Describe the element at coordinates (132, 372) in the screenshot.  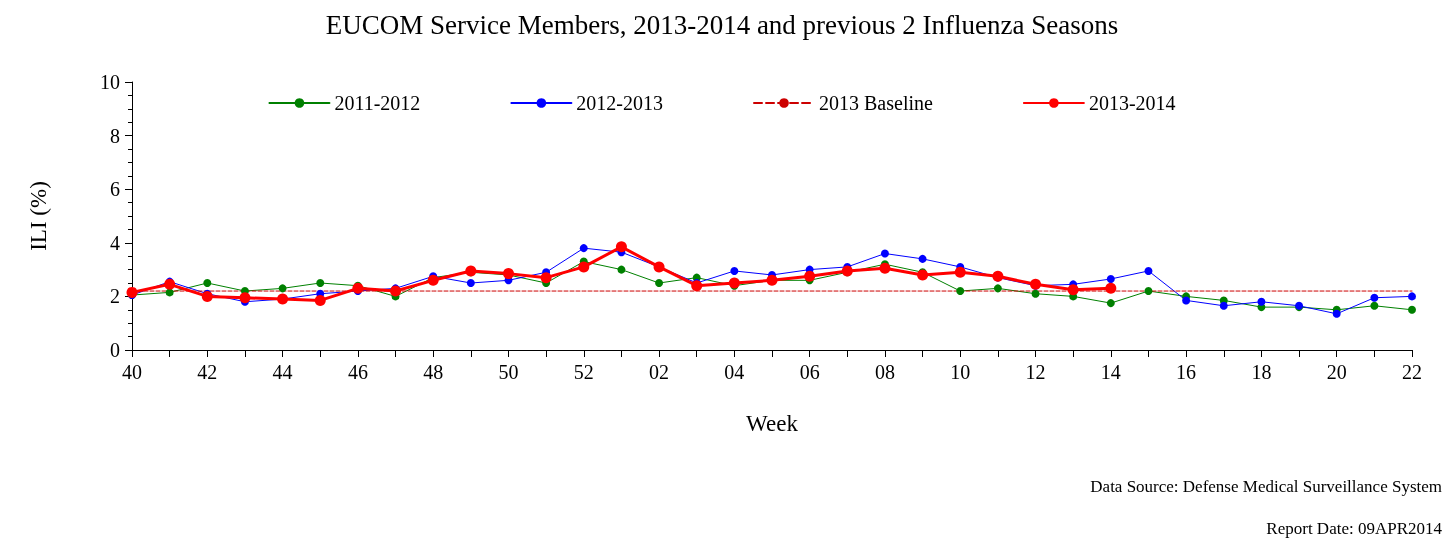
I see `x-tick-label: 40` at that location.